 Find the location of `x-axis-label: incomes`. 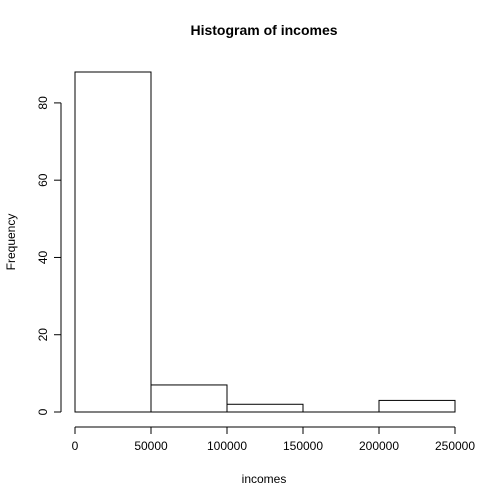

x-axis-label: incomes is located at coordinates (264, 479).